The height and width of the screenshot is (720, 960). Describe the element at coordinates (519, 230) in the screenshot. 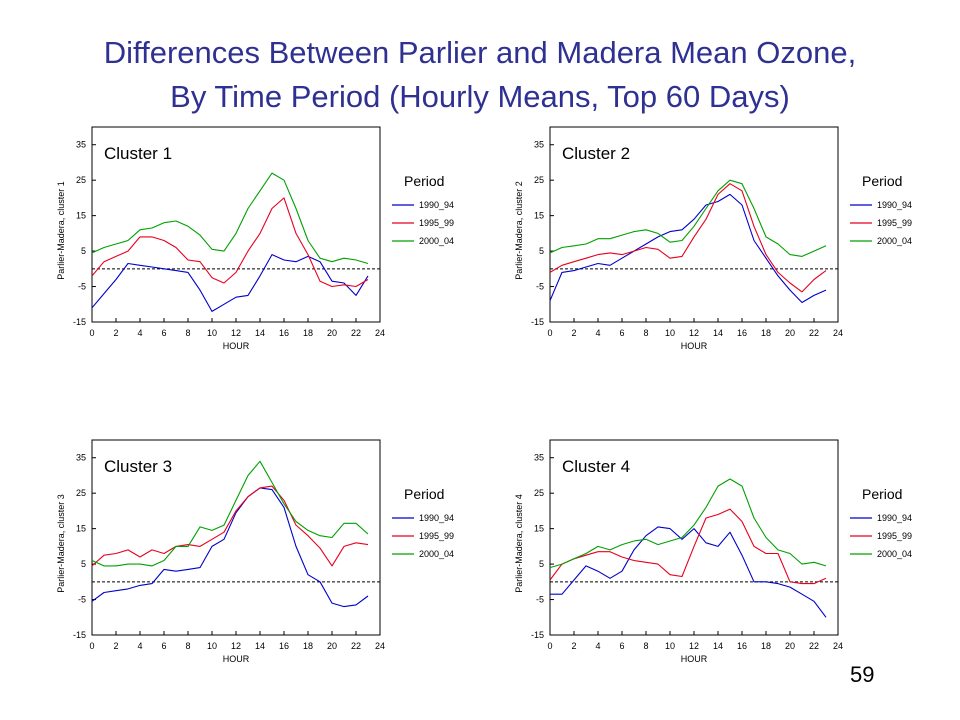

I see `y-axis-label: Parlier-Madera, cluster 2` at that location.